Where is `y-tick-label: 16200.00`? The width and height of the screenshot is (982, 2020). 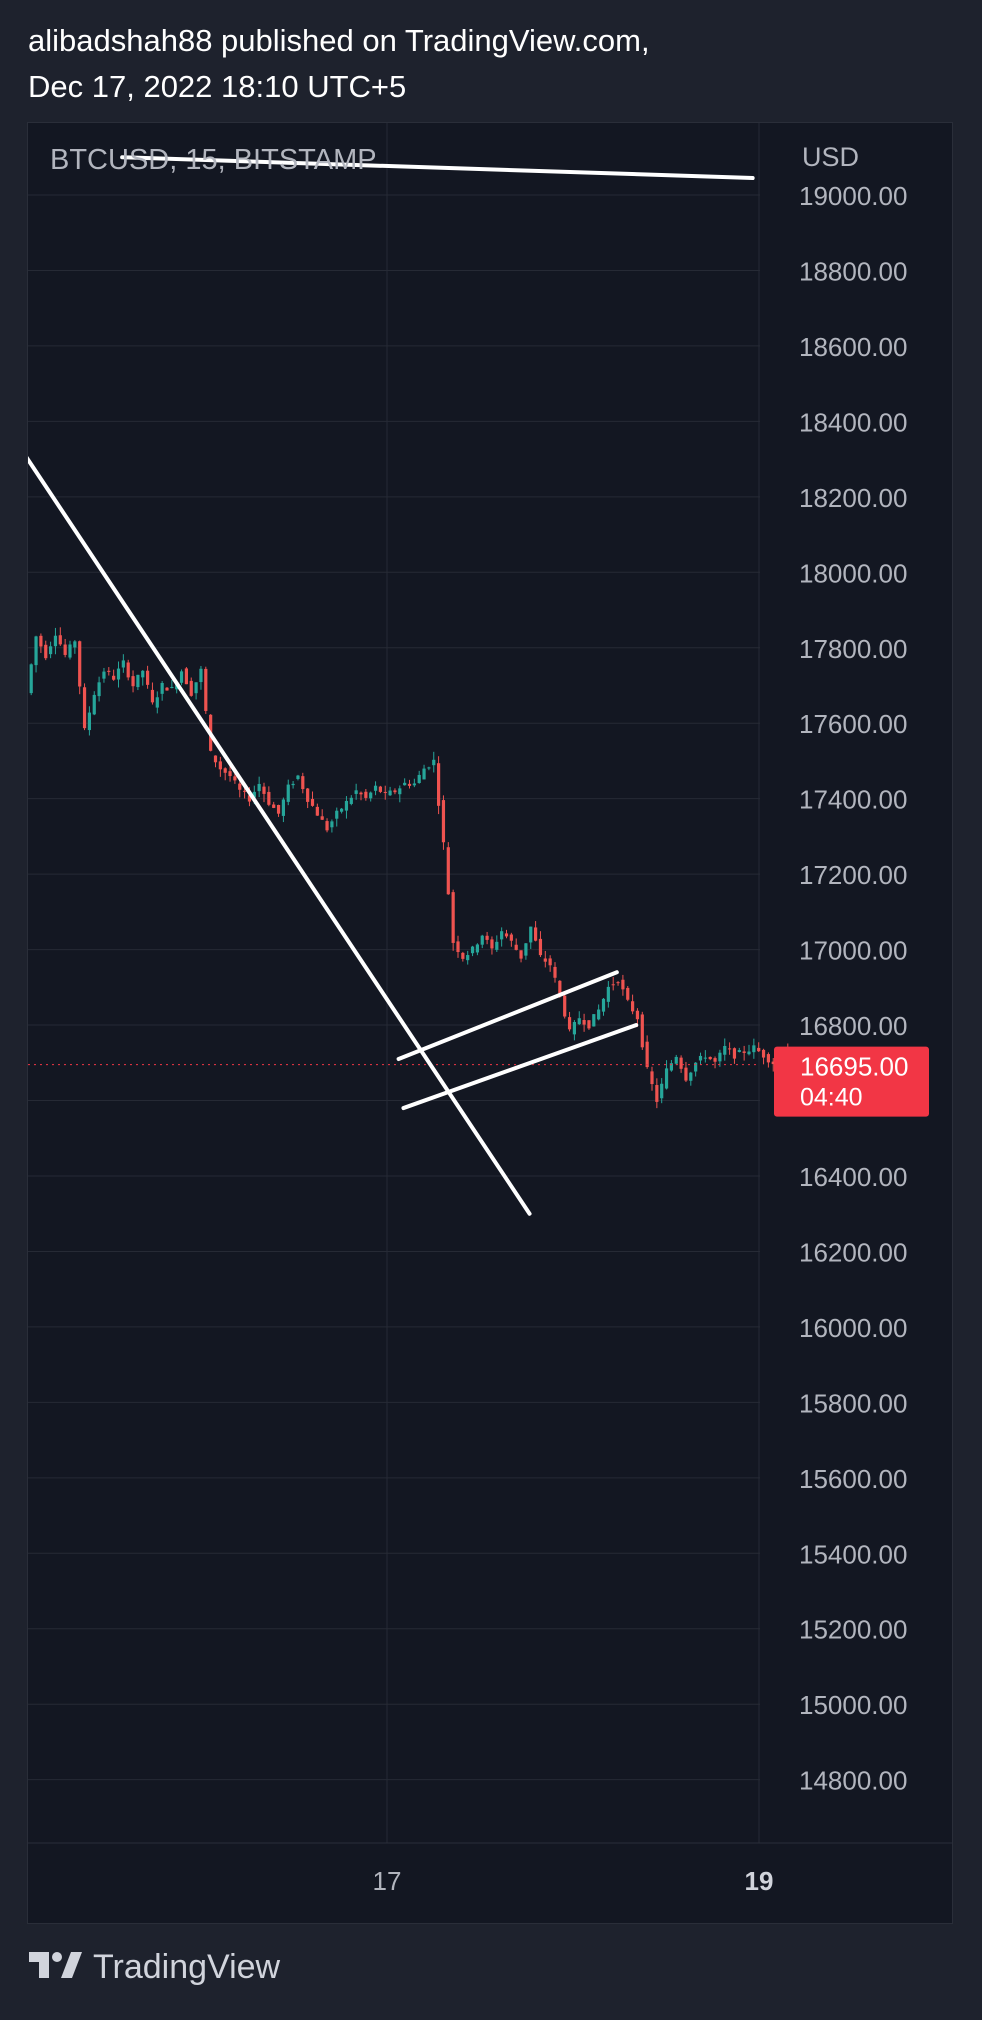
y-tick-label: 16200.00 is located at coordinates (853, 1252).